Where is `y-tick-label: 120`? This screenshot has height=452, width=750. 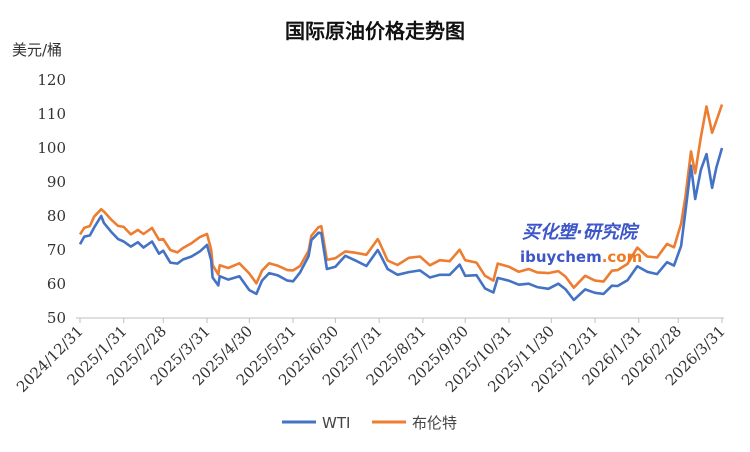
y-tick-label: 120 is located at coordinates (51, 80).